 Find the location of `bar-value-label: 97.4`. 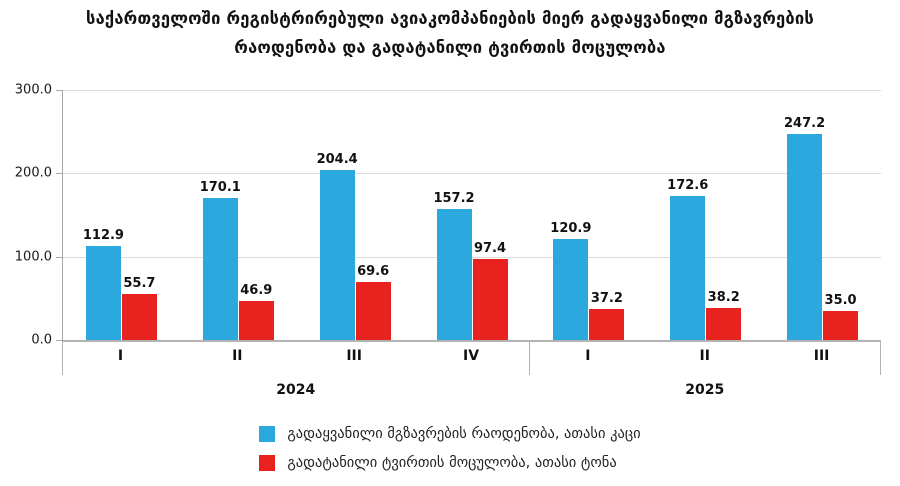

bar-value-label: 97.4 is located at coordinates (490, 248).